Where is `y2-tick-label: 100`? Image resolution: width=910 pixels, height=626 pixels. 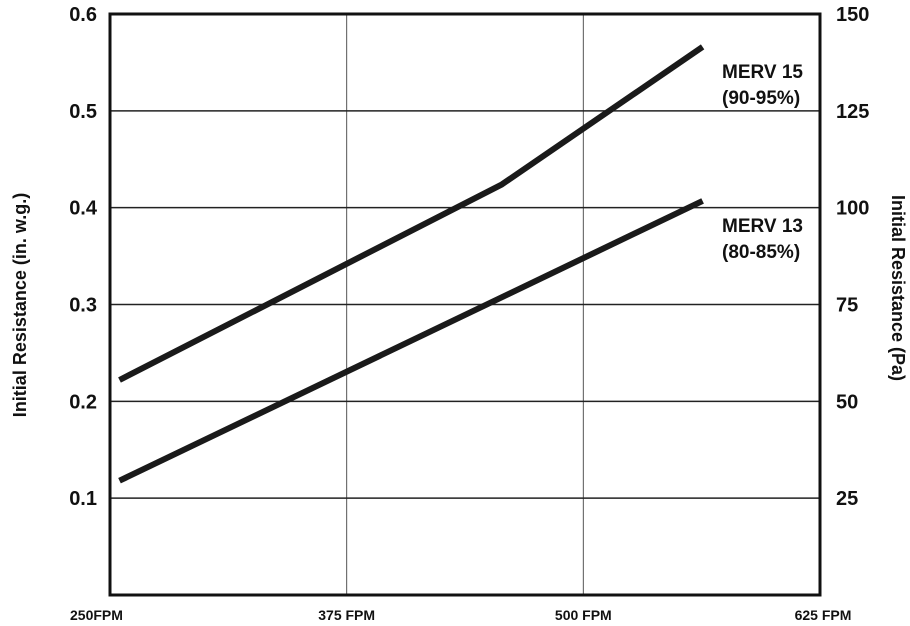
y2-tick-label: 100 is located at coordinates (852, 209).